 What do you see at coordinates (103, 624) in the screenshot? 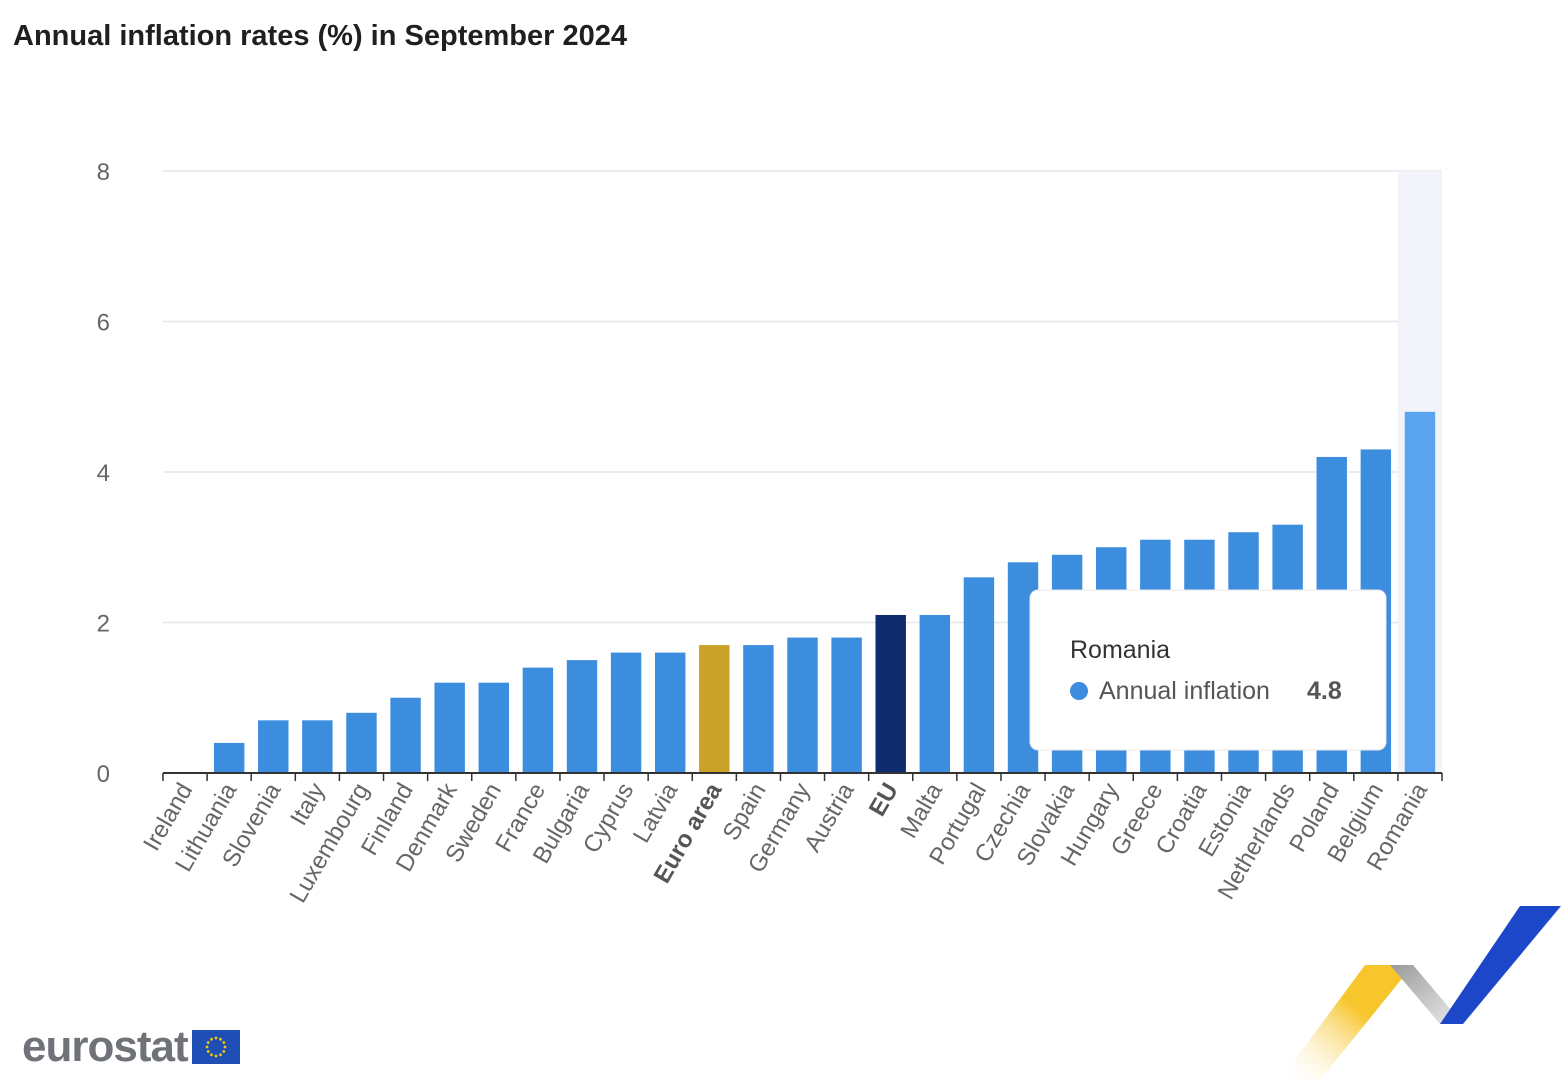
I see `y-tick-label: 2` at bounding box center [103, 624].